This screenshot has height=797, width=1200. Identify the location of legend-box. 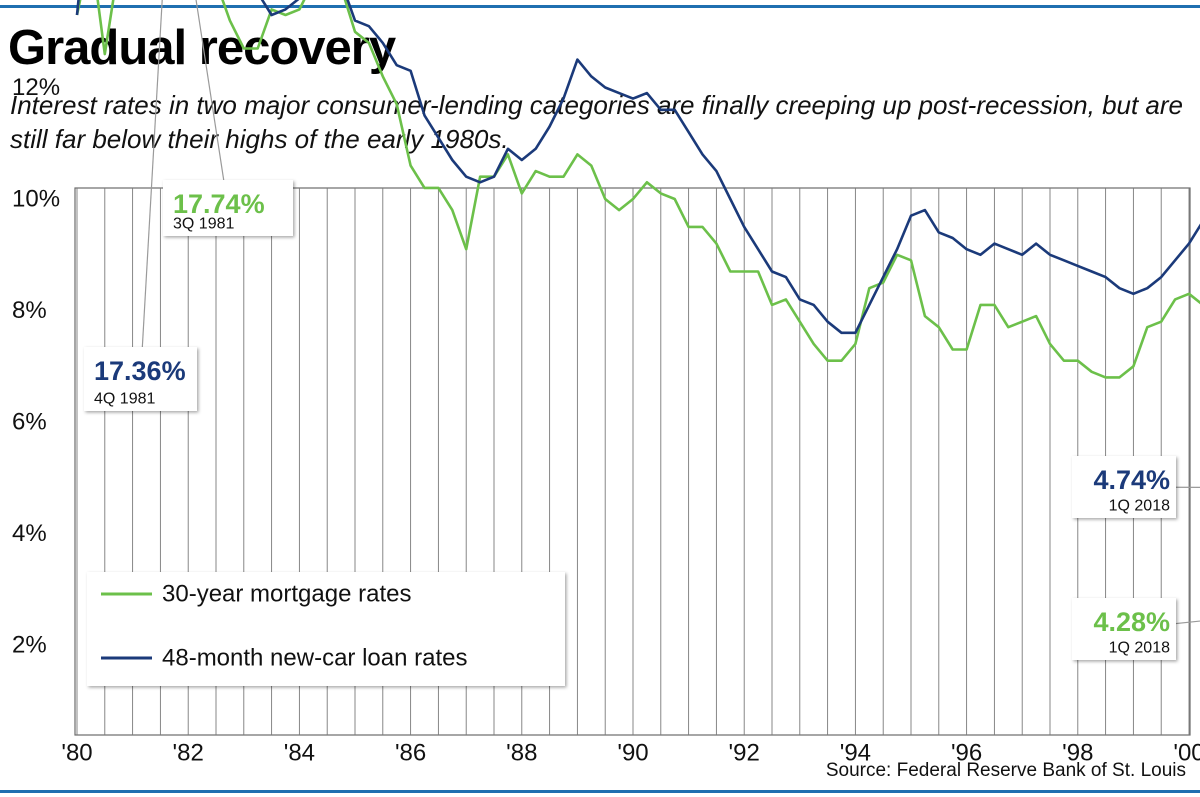
(326, 629).